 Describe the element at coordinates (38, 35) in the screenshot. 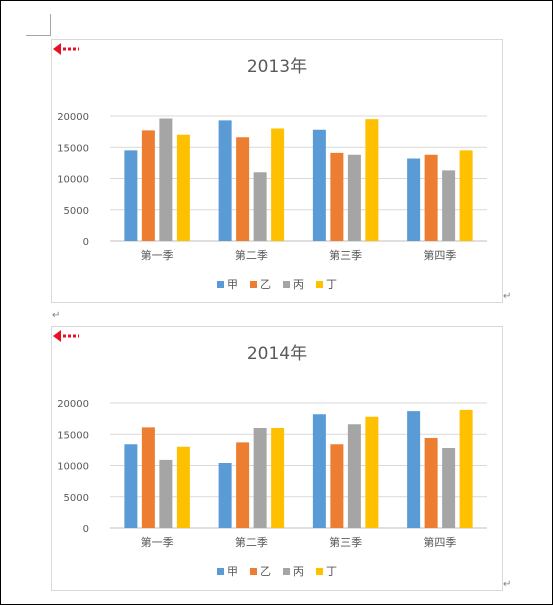

I see `crop-mark-horizontal` at that location.